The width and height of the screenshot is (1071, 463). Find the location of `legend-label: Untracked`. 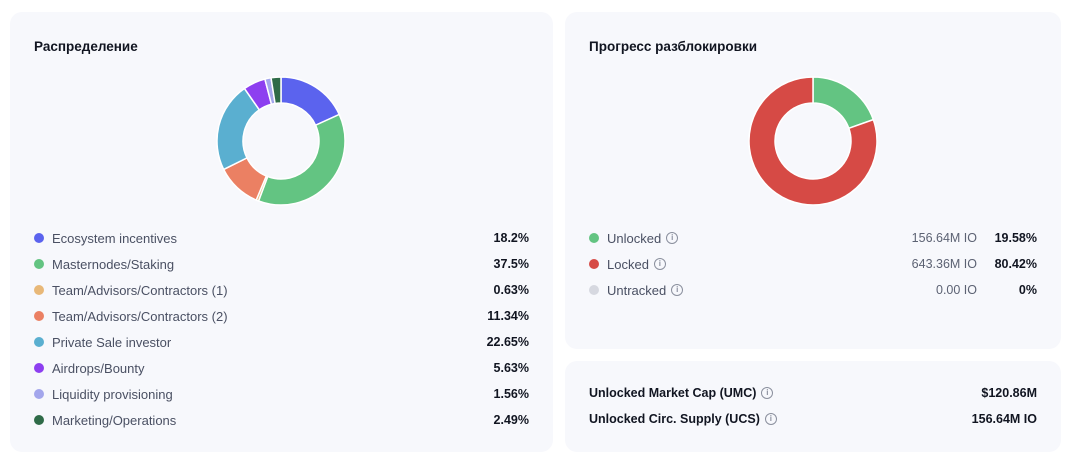

legend-label: Untracked is located at coordinates (637, 290).